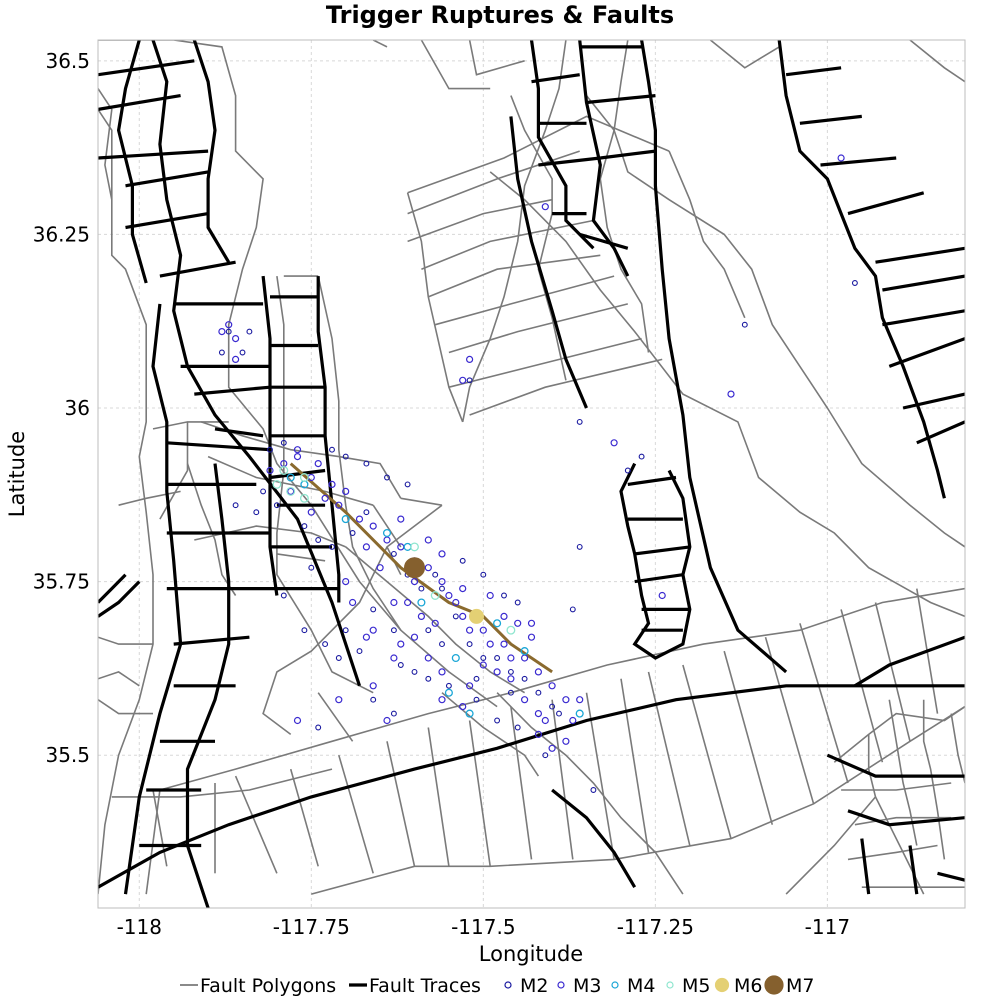 The height and width of the screenshot is (1000, 1000). What do you see at coordinates (534, 986) in the screenshot?
I see `legend-label: M2` at bounding box center [534, 986].